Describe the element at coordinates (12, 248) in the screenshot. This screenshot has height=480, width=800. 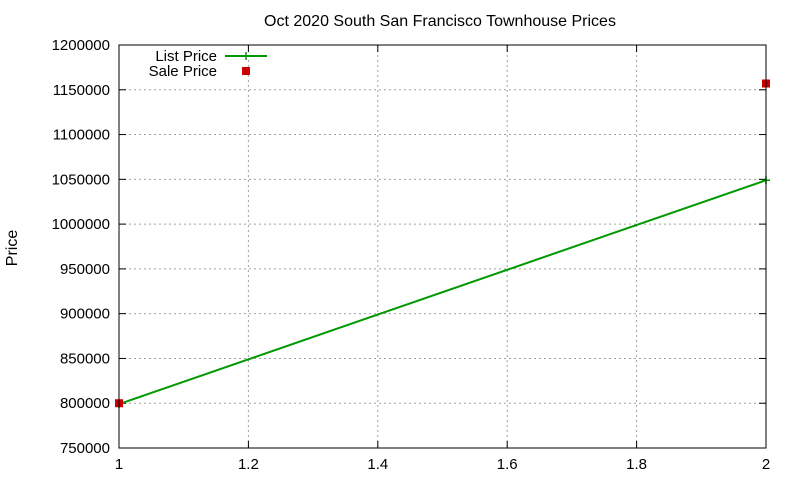
I see `y-axis-label: Price` at that location.